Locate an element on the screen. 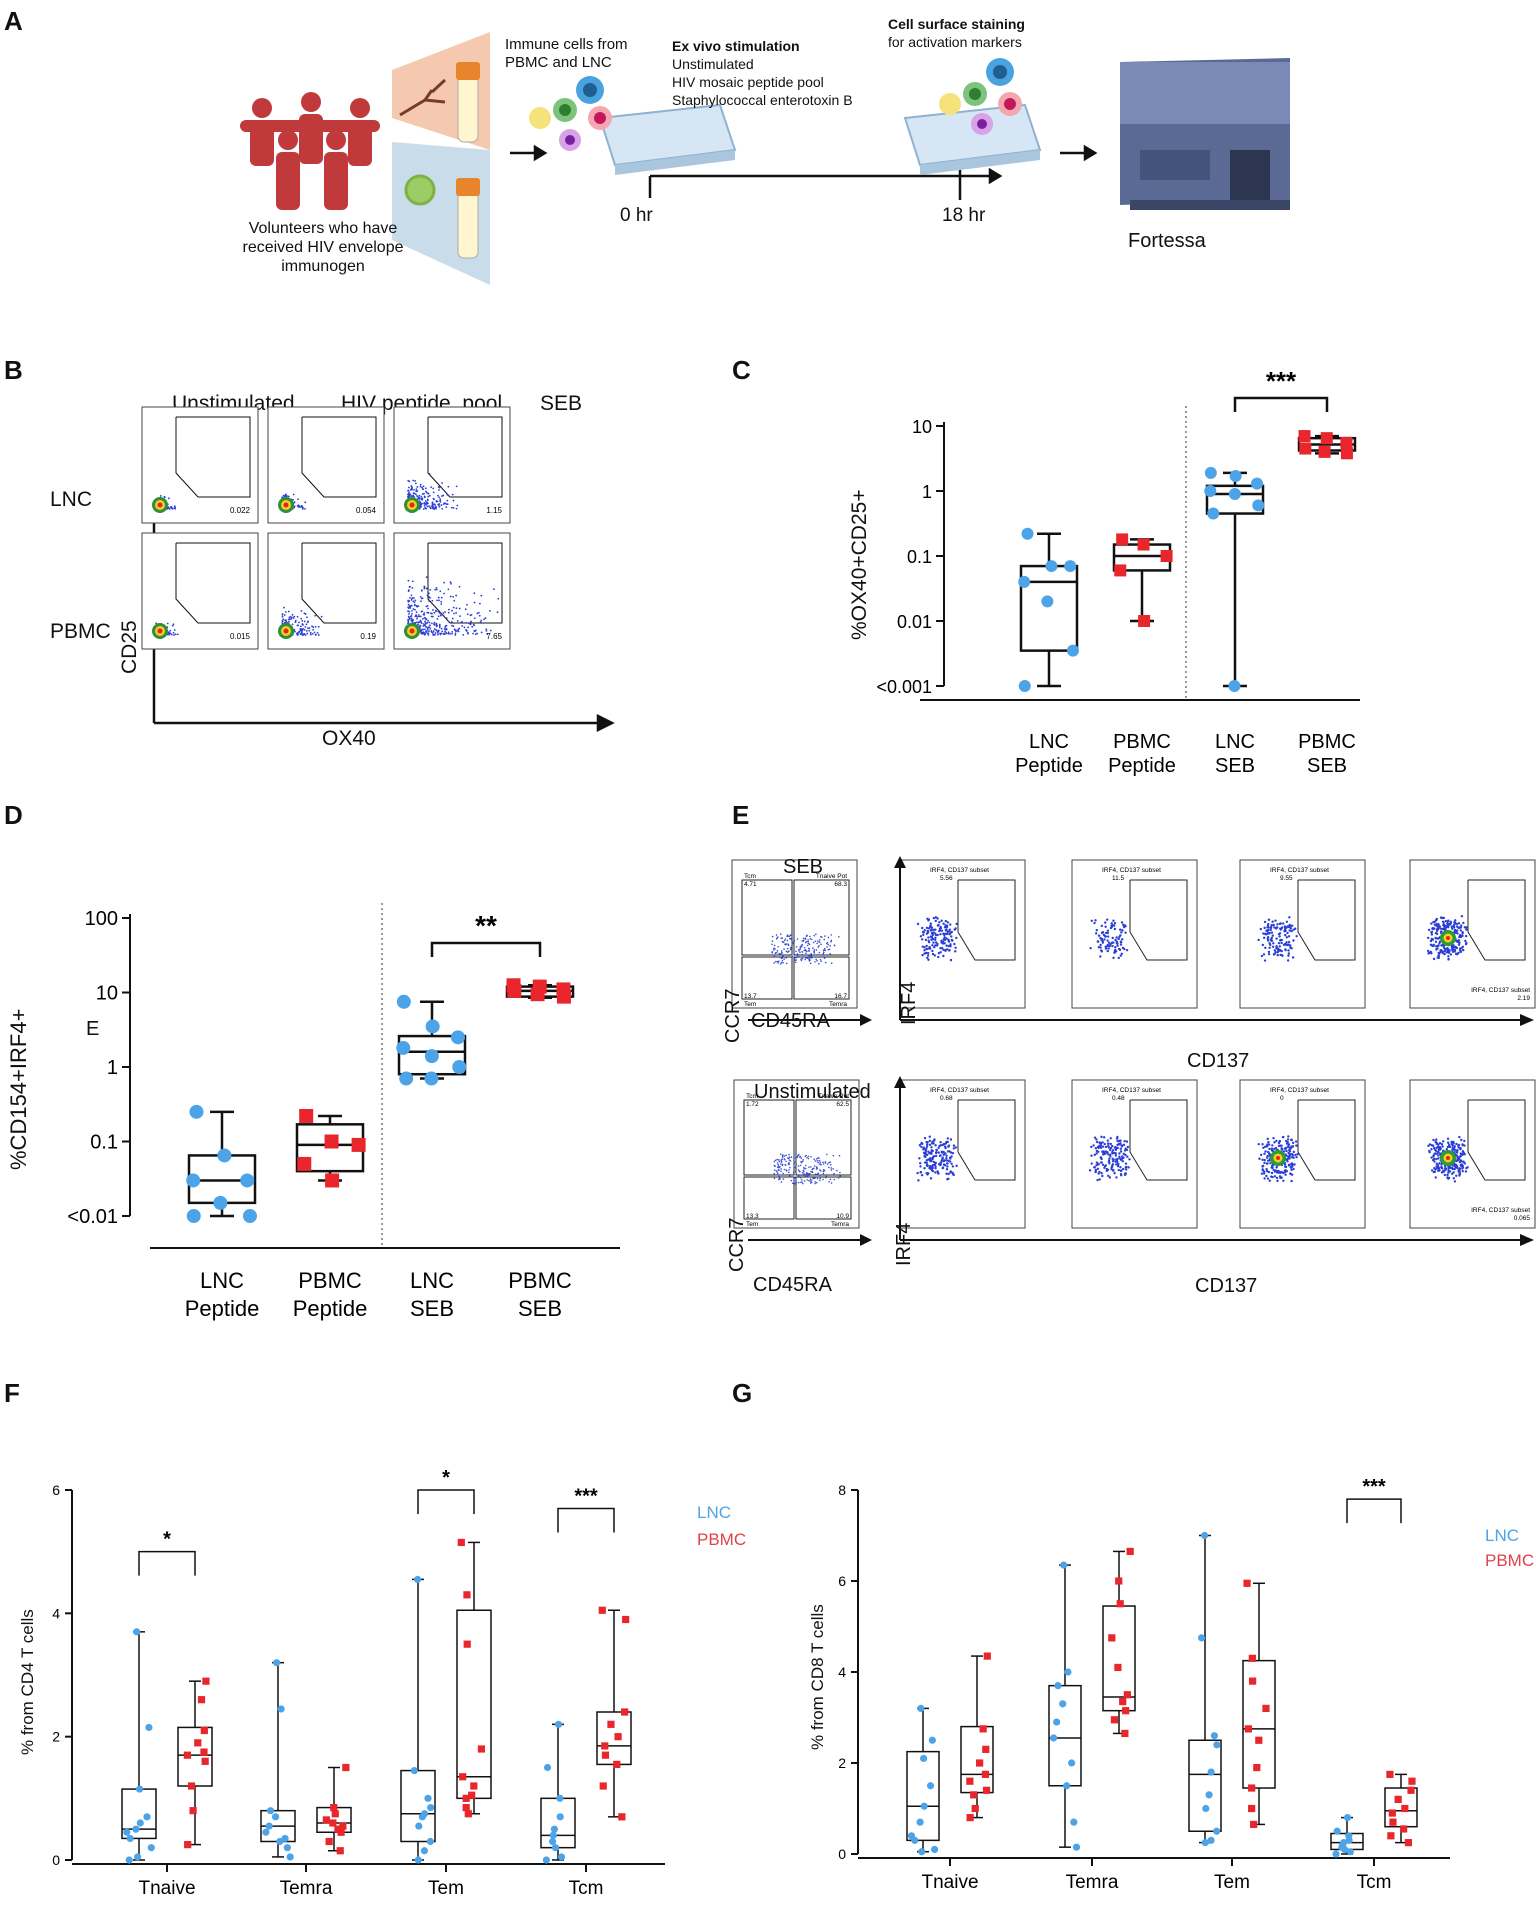  significance-bracket is located at coordinates (586, 1520).